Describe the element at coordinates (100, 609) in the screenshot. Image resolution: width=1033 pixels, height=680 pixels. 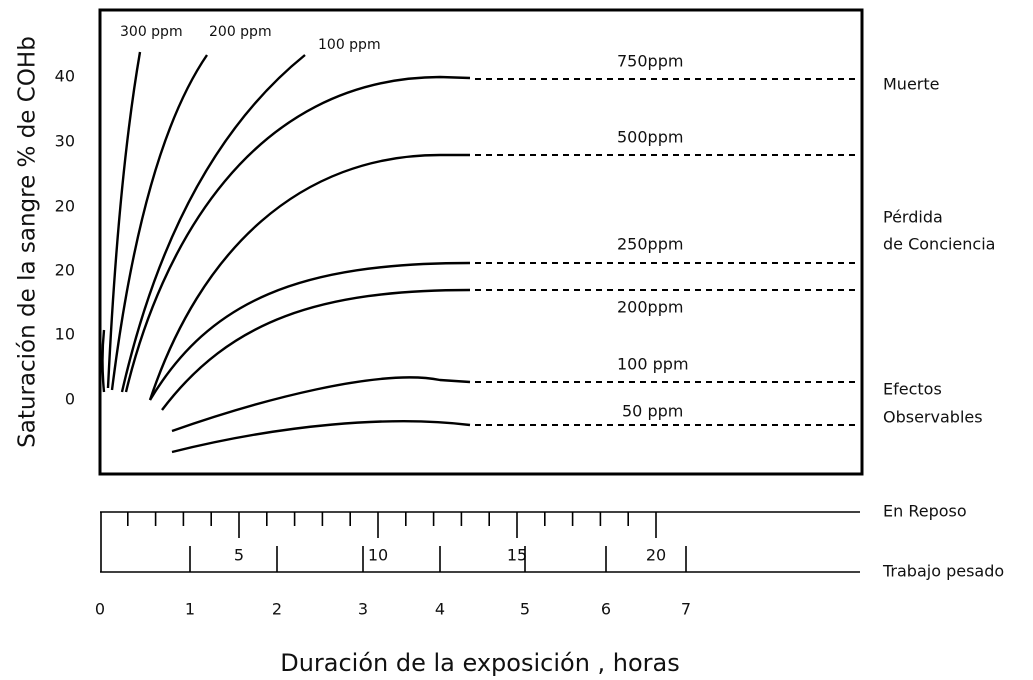
I see `heavy-tick-label: 0` at that location.